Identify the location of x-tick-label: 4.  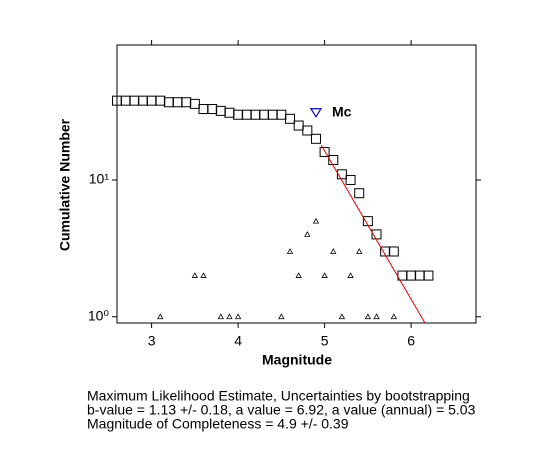
(238, 341).